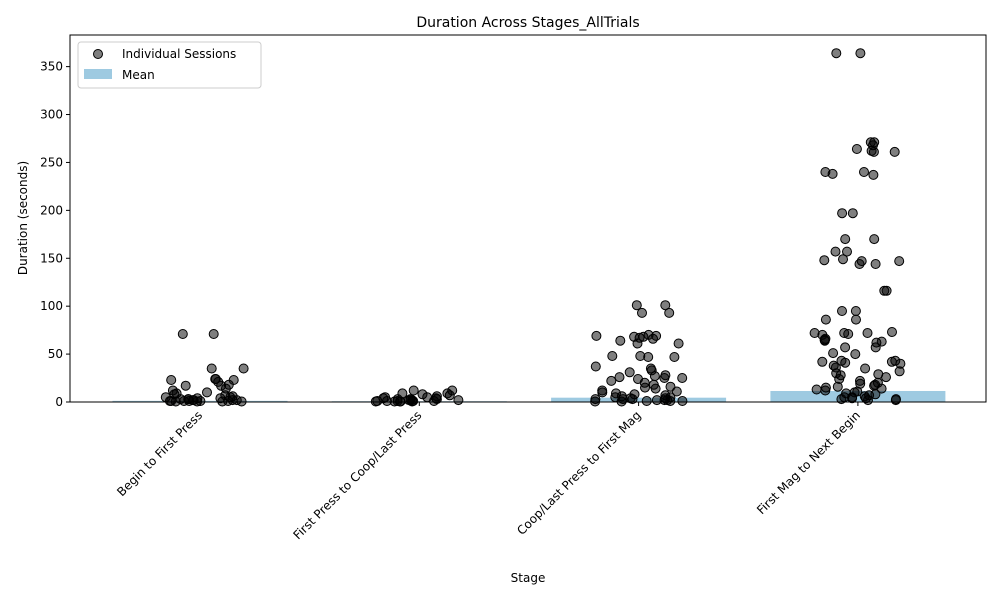 This screenshot has height=605, width=1000. What do you see at coordinates (55, 234) in the screenshot?
I see `y-axis: 0 50 100 150 200 250 300 350` at bounding box center [55, 234].